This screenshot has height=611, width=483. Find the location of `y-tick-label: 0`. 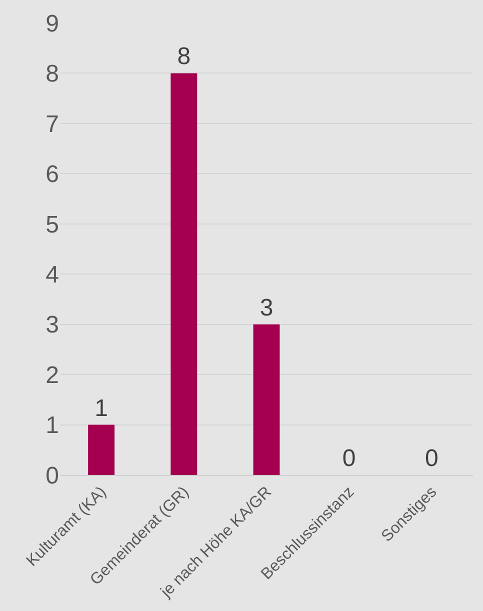

y-tick-label: 0 is located at coordinates (52, 476).